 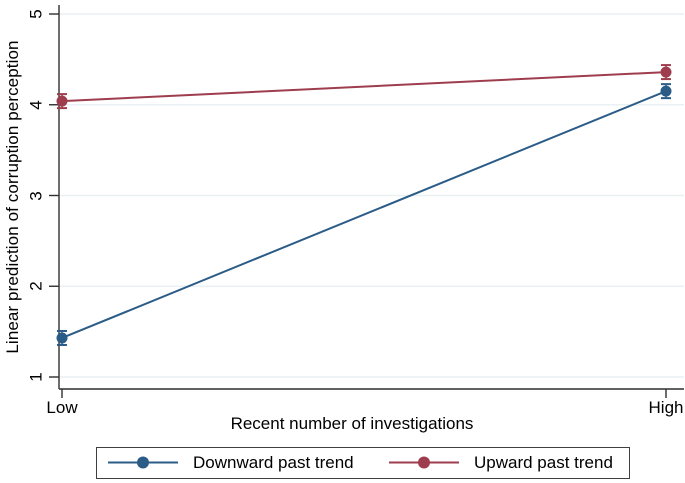 What do you see at coordinates (36, 105) in the screenshot?
I see `y-tick-label-4: 4` at bounding box center [36, 105].